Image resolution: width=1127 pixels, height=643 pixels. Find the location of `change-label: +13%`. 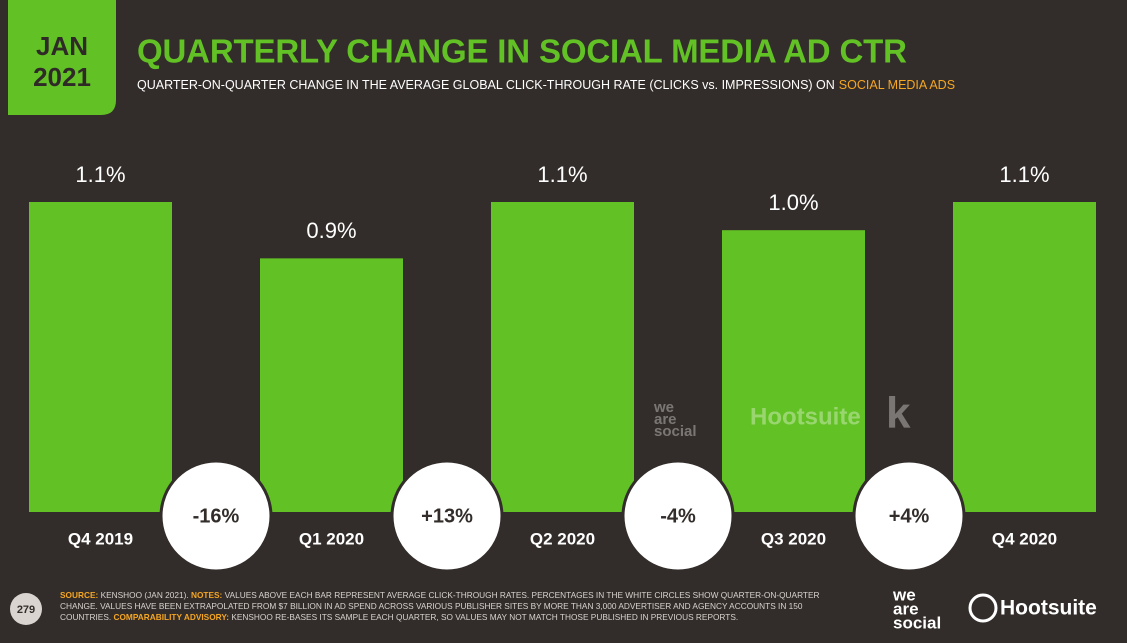

change-label: +13% is located at coordinates (447, 516).